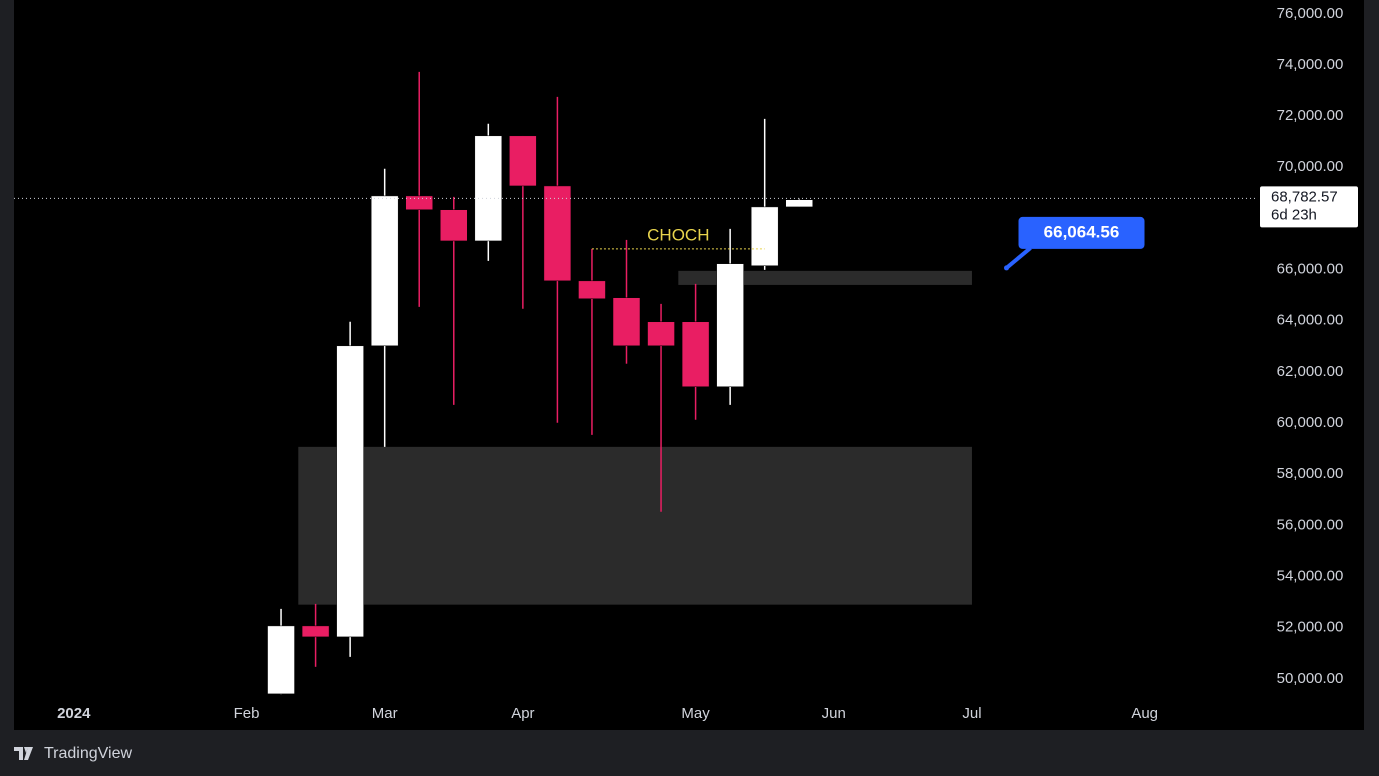 Image resolution: width=1379 pixels, height=776 pixels. I want to click on logo-icon, so click(23, 753).